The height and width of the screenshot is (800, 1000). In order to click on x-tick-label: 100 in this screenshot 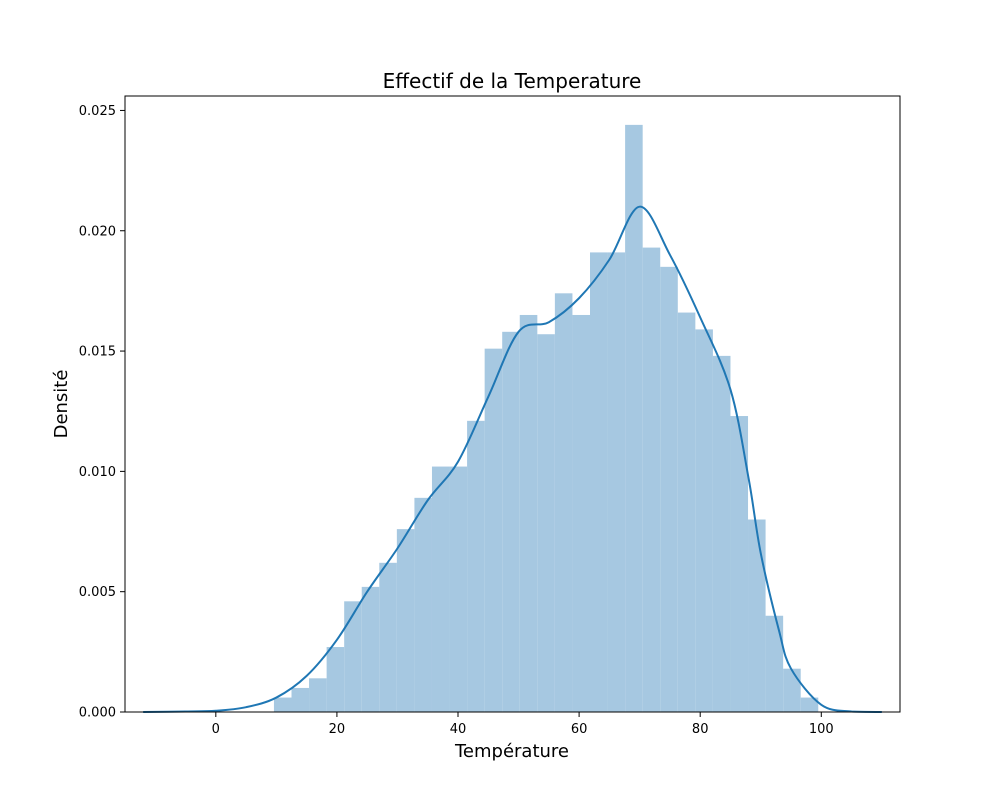, I will do `click(821, 729)`.